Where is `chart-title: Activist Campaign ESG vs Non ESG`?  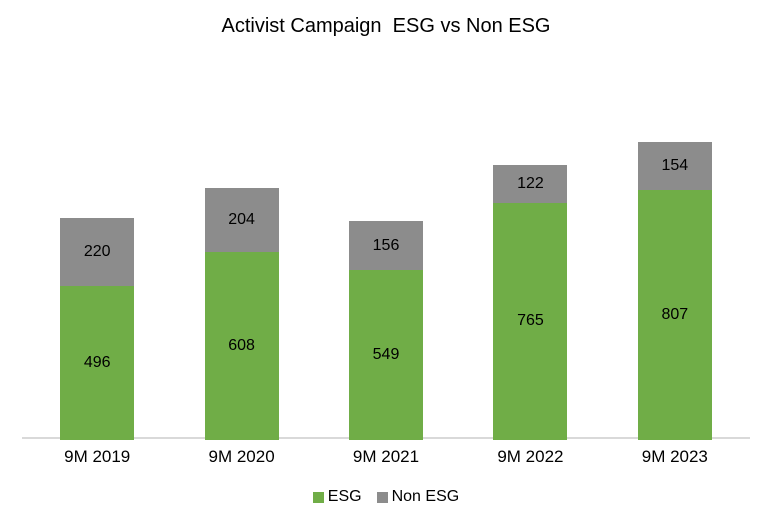 chart-title: Activist Campaign ESG vs Non ESG is located at coordinates (386, 26).